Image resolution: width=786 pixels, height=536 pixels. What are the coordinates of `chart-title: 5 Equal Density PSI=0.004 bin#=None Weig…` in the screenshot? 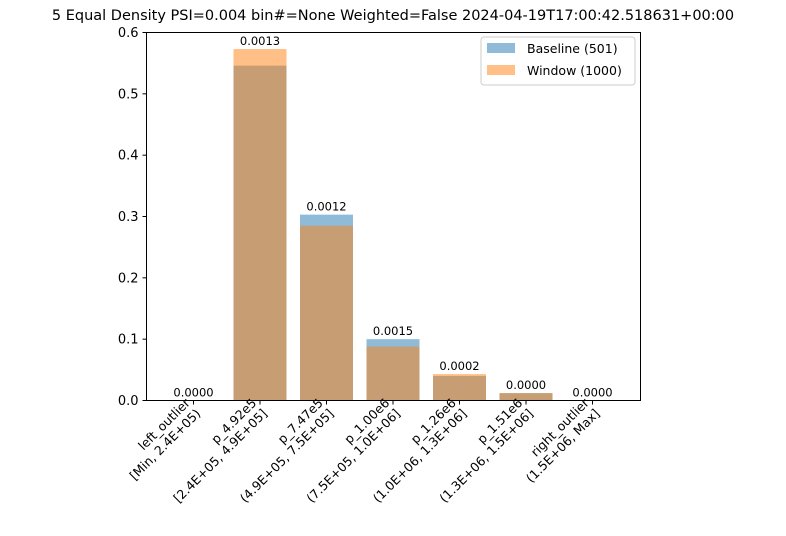 It's located at (393, 16).